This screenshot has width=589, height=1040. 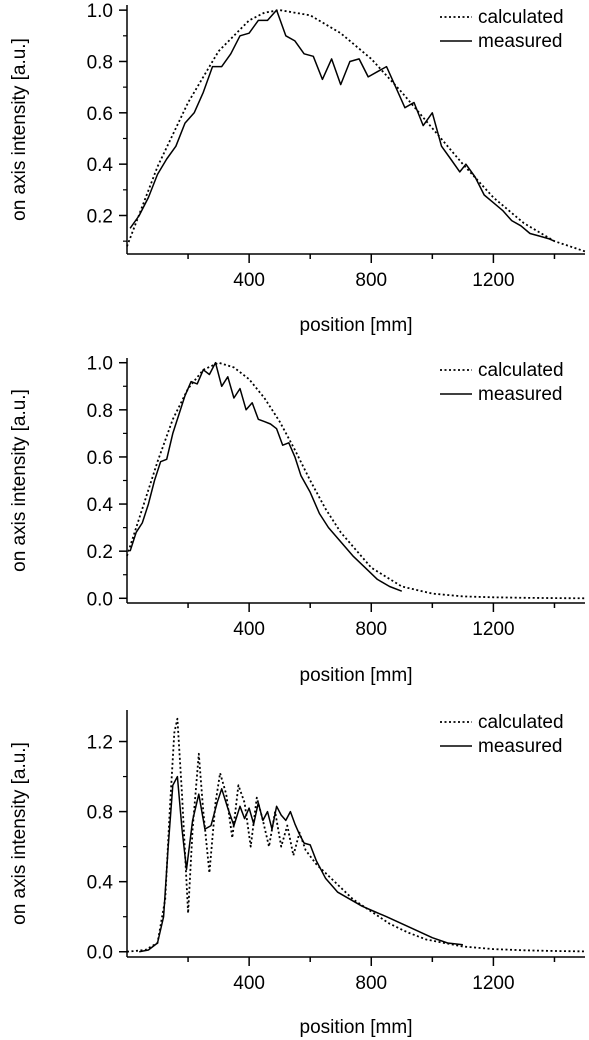 I want to click on panel-3-series-measured, so click(x=301, y=864).